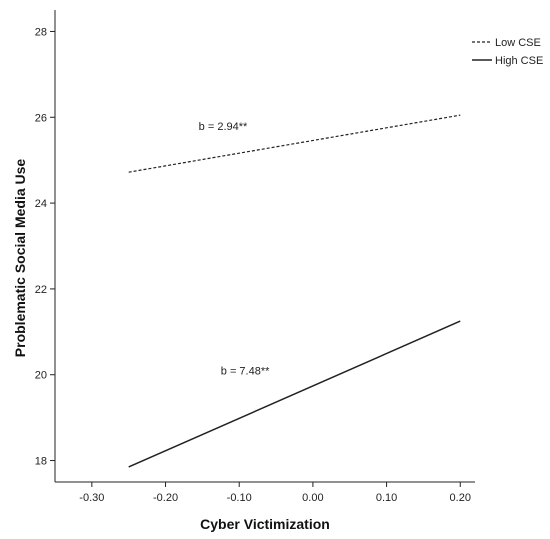 This screenshot has height=539, width=550. What do you see at coordinates (45, 247) in the screenshot?
I see `y-axis-ticks: 18 20 22 24 26 28` at bounding box center [45, 247].